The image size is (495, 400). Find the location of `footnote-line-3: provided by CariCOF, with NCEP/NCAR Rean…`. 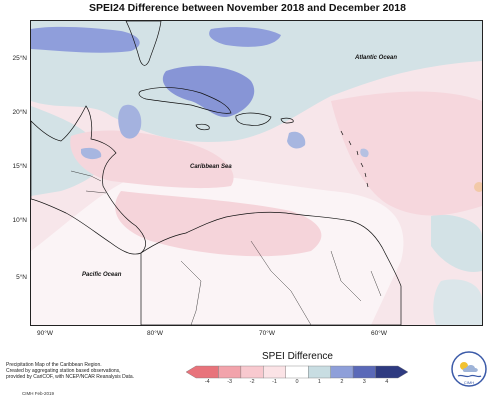

footnote-line-3: provided by CariCOF, with NCEP/NCAR Rean… is located at coordinates (70, 377).